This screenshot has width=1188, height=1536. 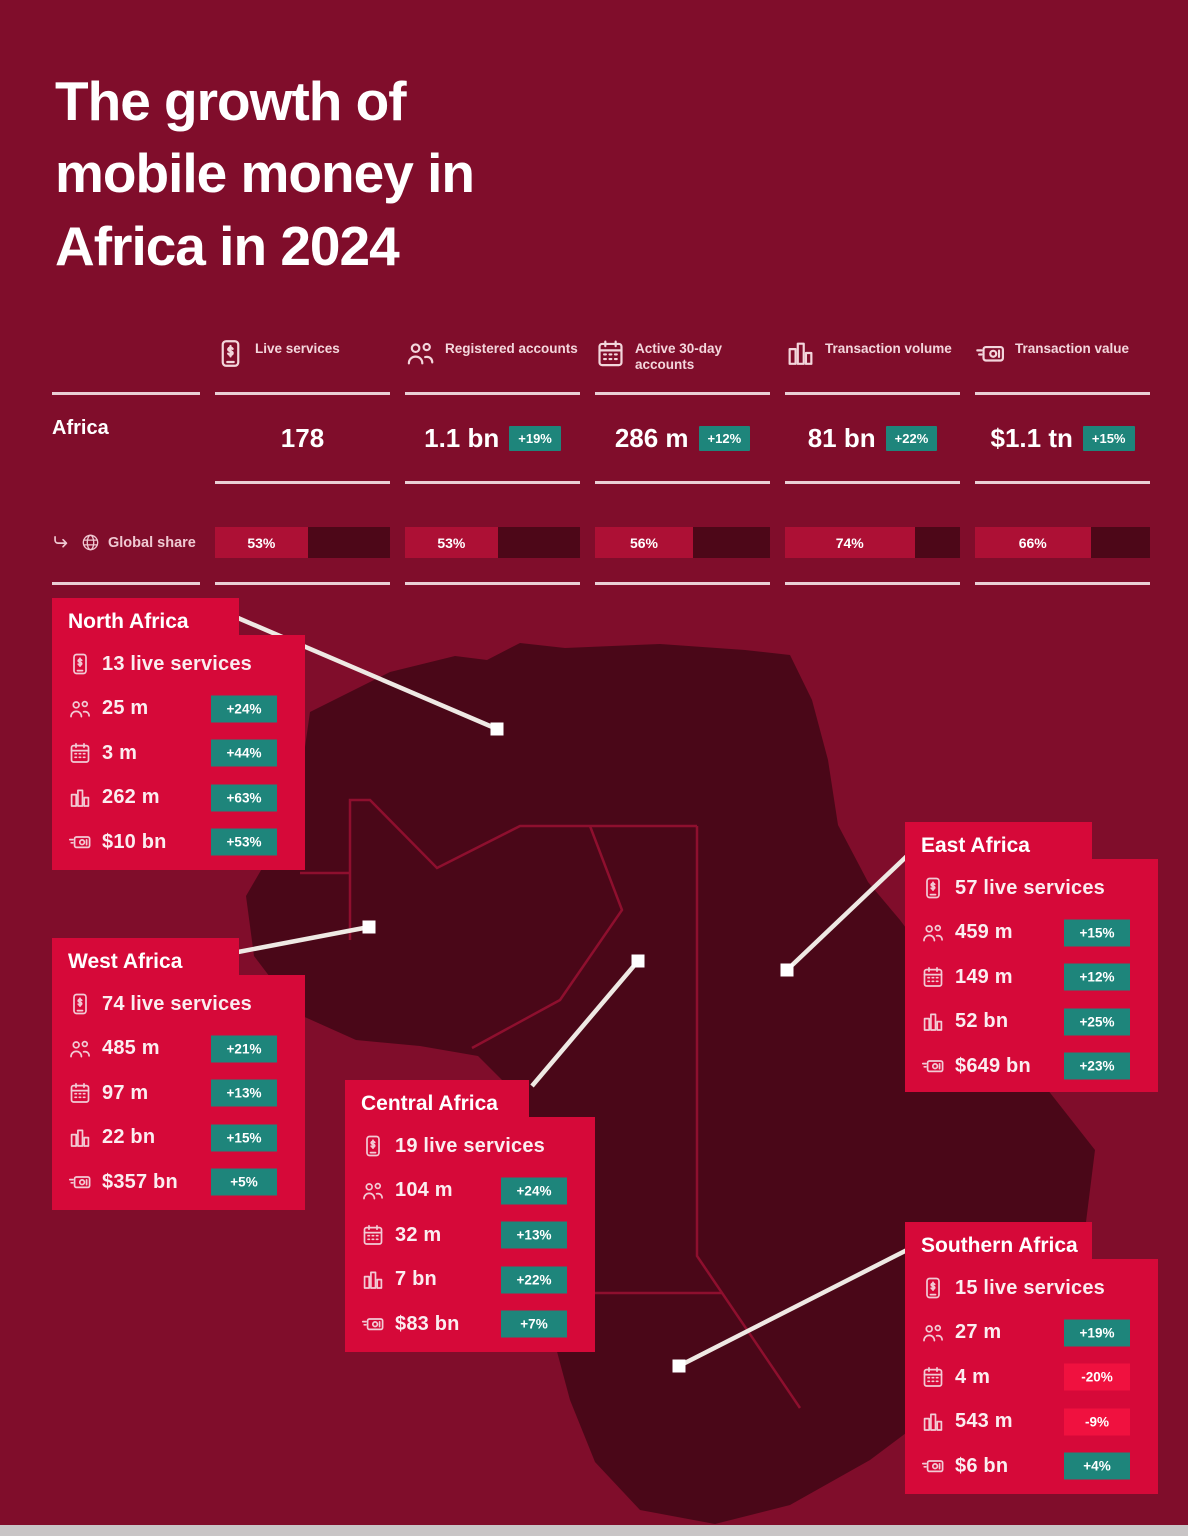 I want to click on change-badge: +12%, so click(x=1097, y=977).